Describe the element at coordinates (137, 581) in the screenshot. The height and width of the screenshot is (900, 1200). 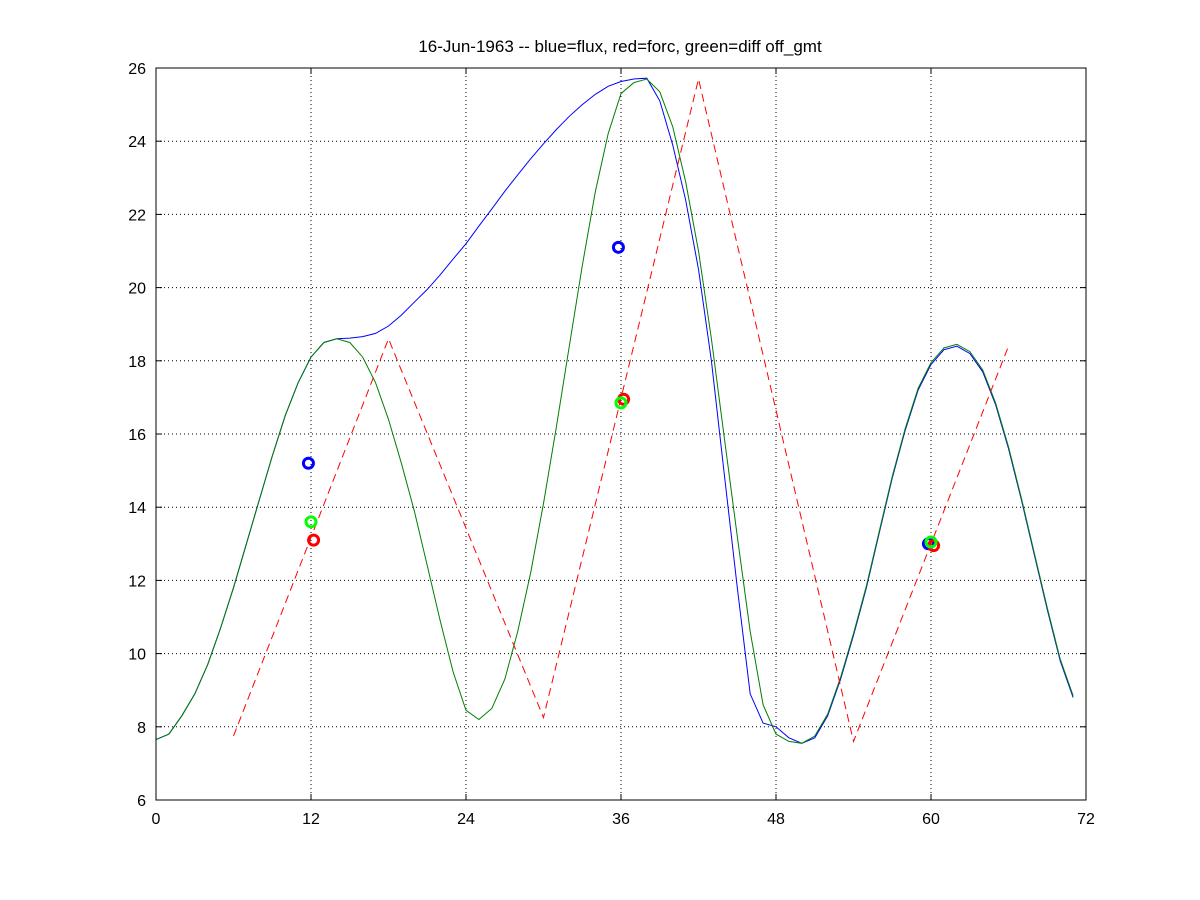
I see `y-tick-label: 12` at that location.